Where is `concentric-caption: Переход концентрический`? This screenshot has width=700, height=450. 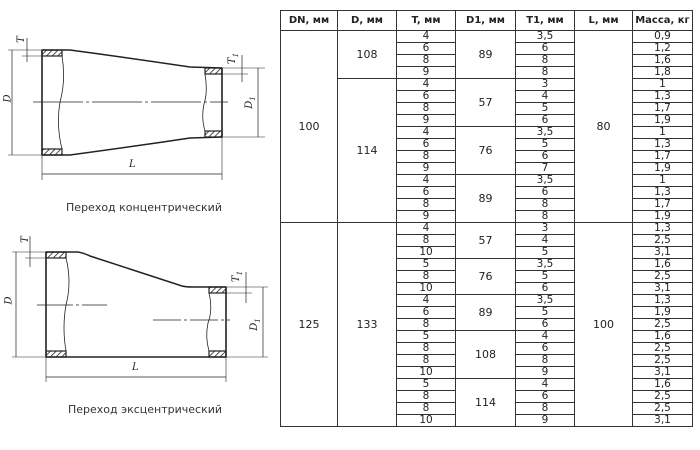 concentric-caption: Переход концентрический is located at coordinates (144, 207).